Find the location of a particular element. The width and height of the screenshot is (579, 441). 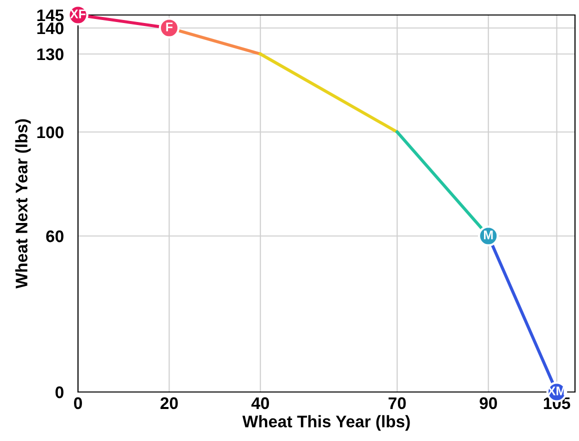

y-axis-title: Wheat Next Year (lbs) is located at coordinates (23, 204).